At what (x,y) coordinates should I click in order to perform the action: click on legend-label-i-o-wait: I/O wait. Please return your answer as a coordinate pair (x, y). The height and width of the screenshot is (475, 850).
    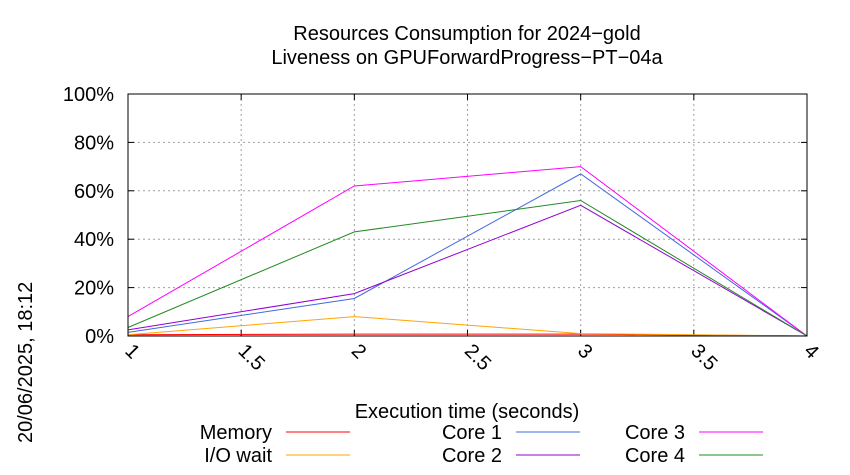
    Looking at the image, I should click on (238, 456).